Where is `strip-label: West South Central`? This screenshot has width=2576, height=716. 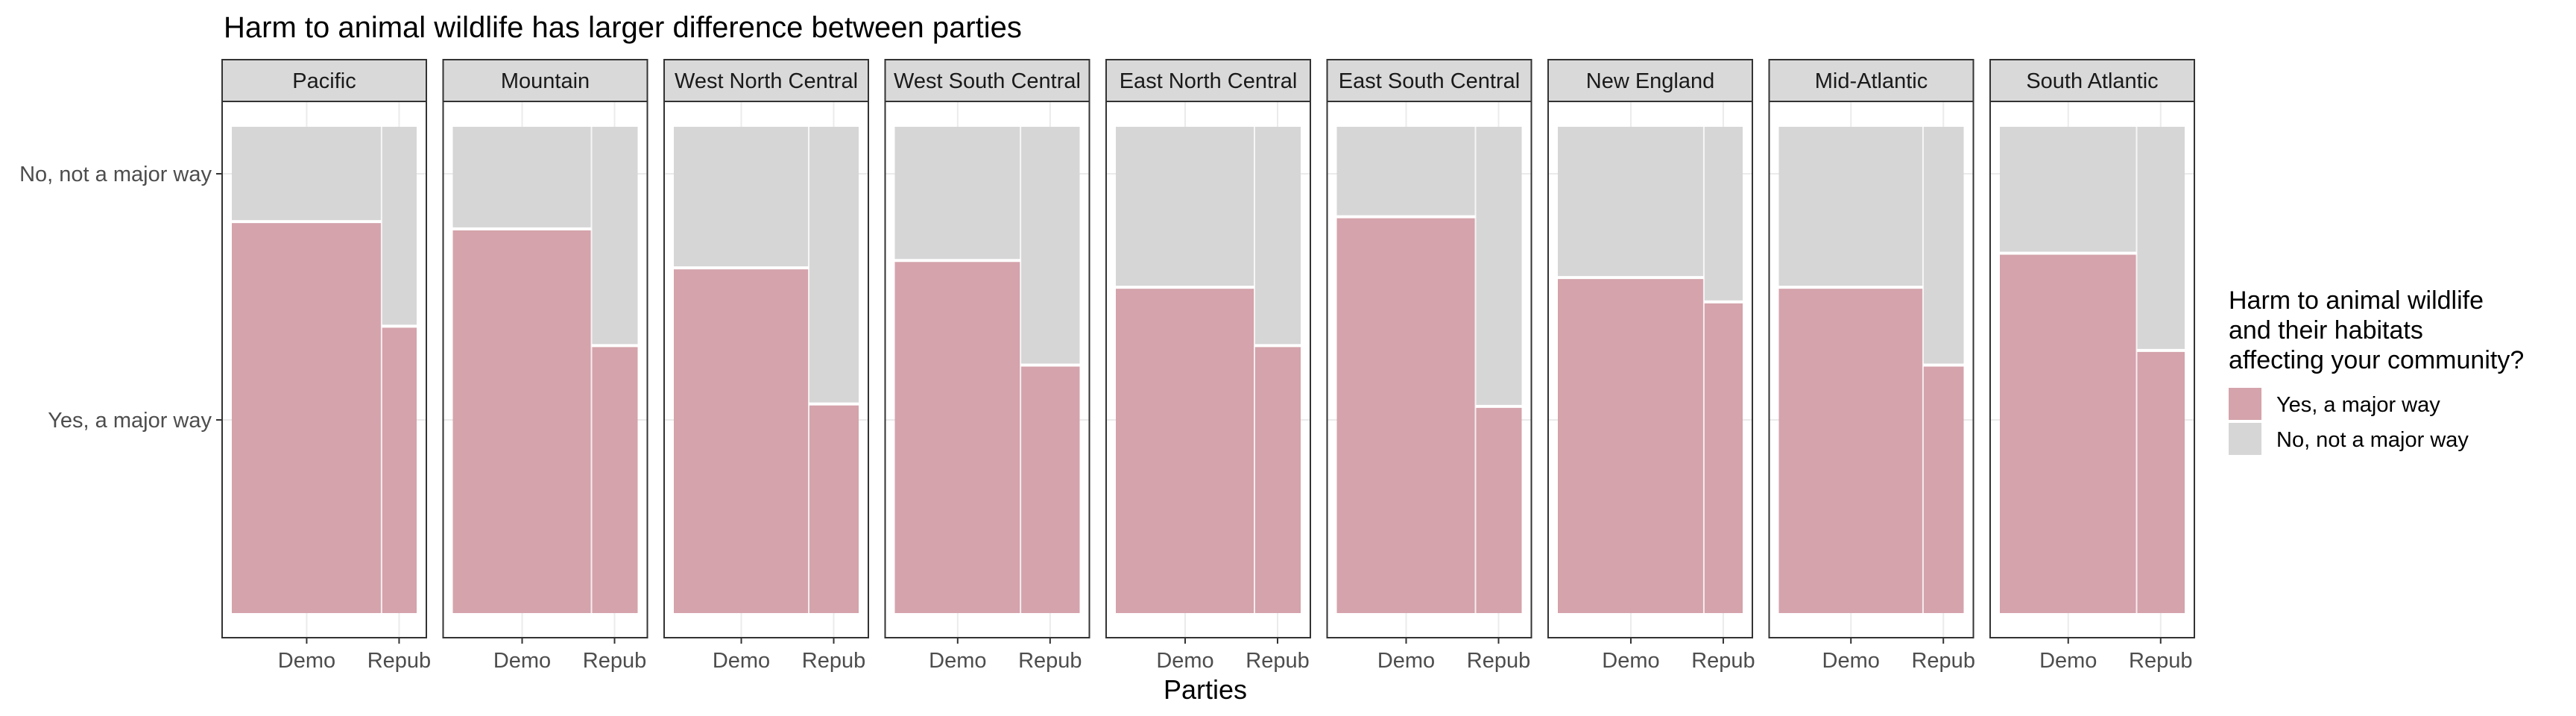 strip-label: West South Central is located at coordinates (988, 81).